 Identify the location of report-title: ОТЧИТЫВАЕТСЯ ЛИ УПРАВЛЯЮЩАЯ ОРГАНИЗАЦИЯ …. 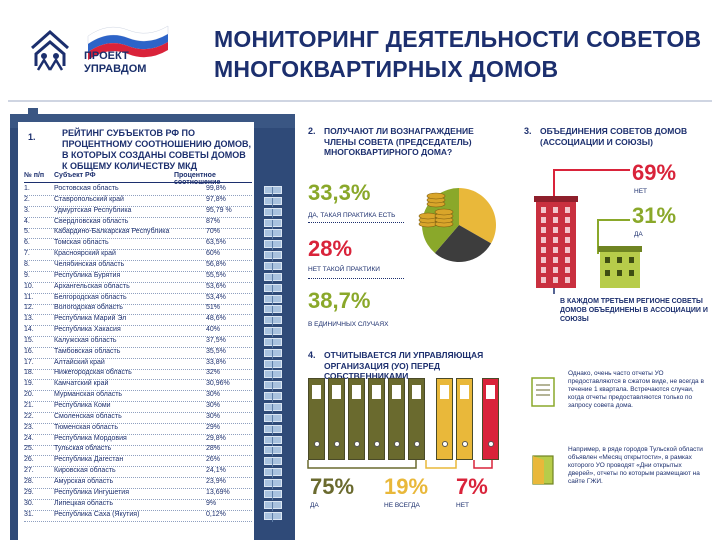
(404, 365).